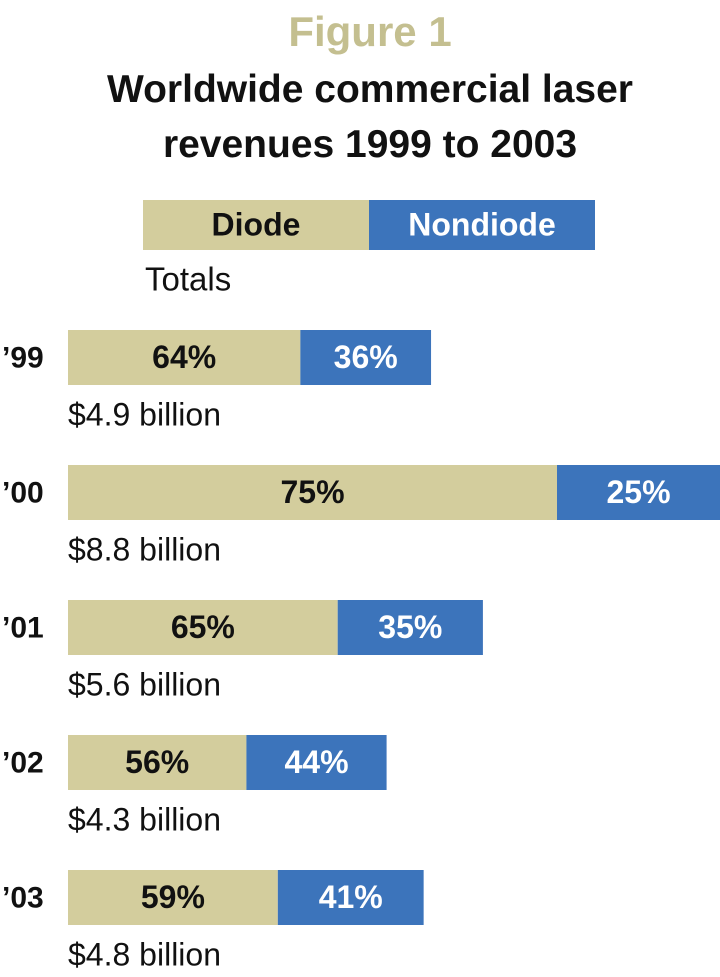 This screenshot has width=720, height=977. What do you see at coordinates (23, 492) in the screenshot?
I see `category-label: ’00` at bounding box center [23, 492].